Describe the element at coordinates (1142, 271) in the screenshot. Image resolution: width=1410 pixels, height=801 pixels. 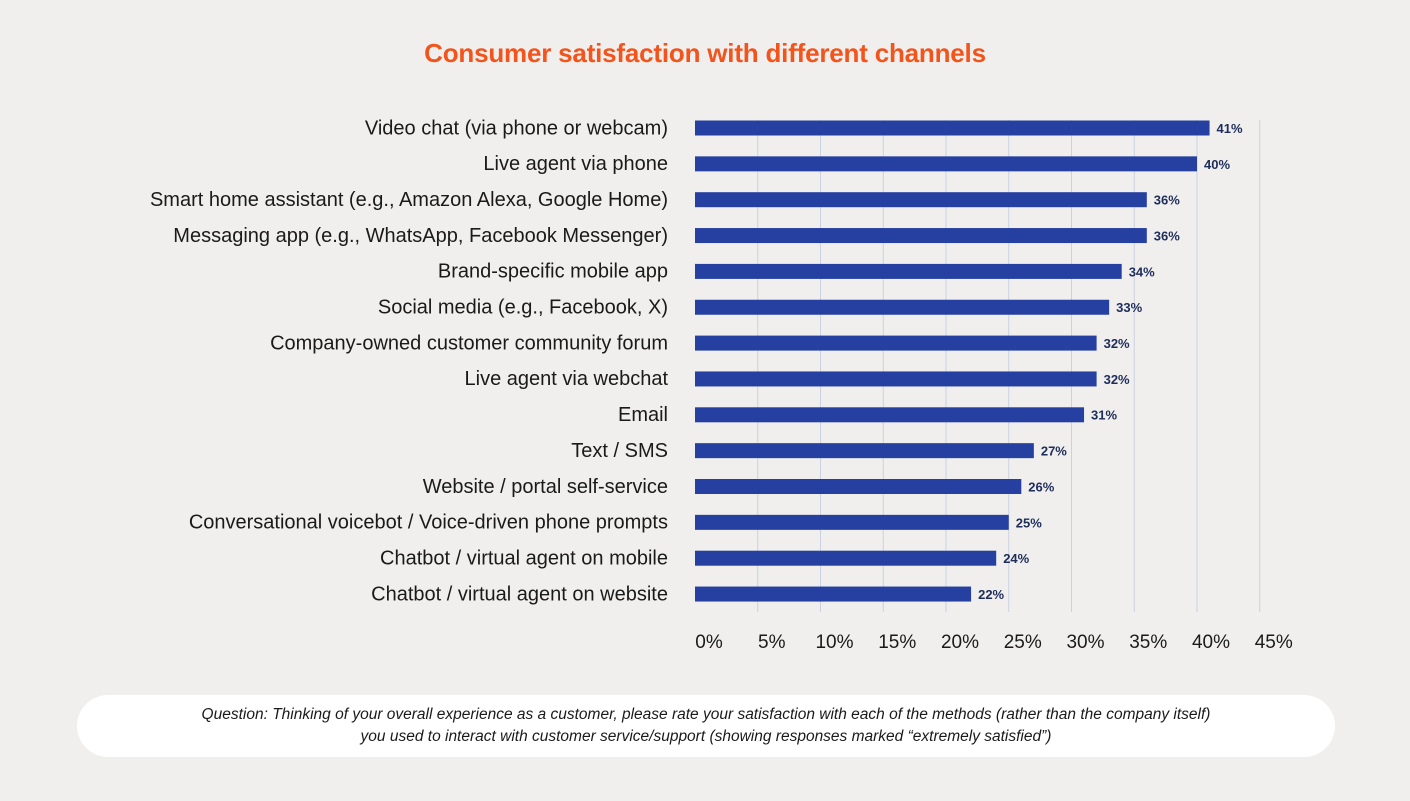
I see `value-label: 34%` at that location.